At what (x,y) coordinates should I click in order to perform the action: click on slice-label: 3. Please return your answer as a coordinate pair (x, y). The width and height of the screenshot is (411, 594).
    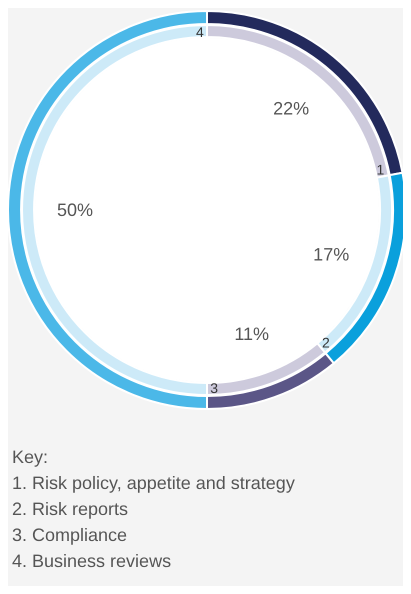
    Looking at the image, I should click on (214, 388).